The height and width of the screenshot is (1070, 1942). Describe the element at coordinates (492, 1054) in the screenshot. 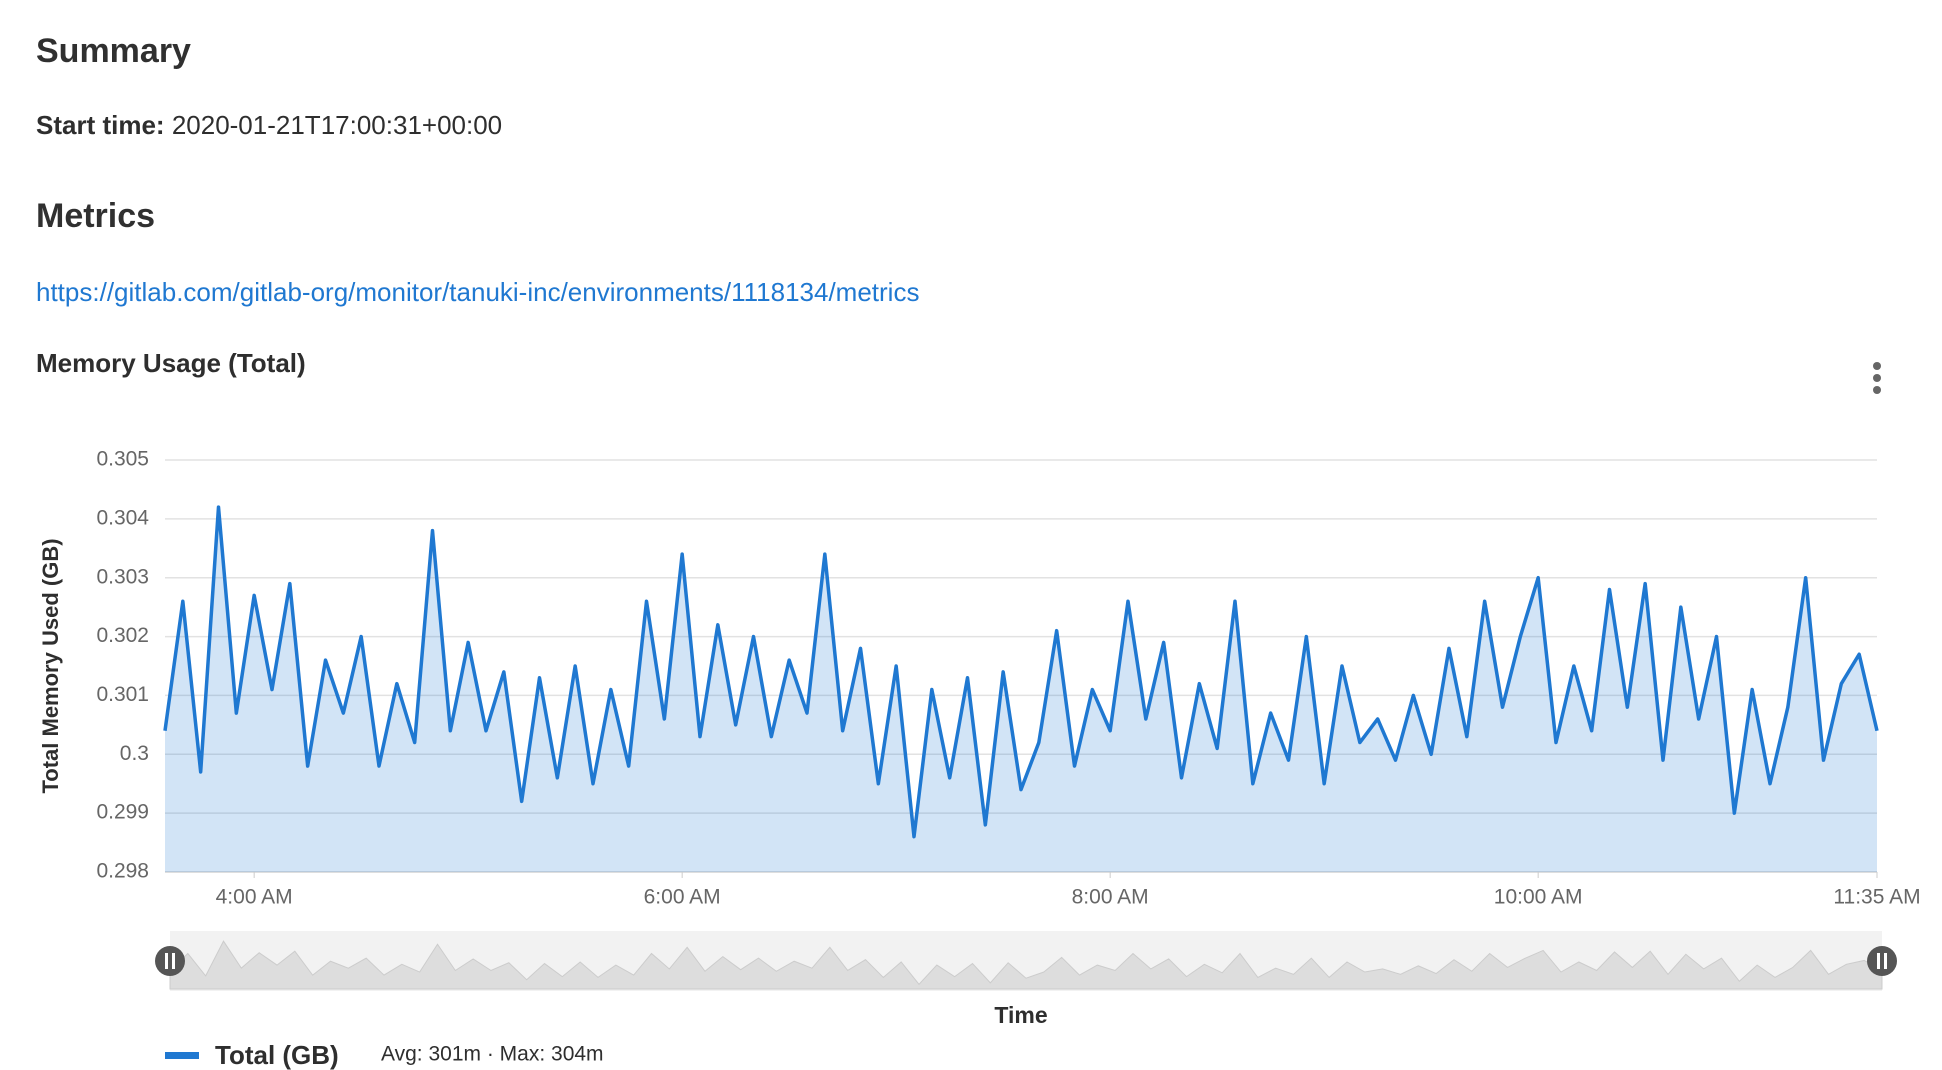

I see `legend-stats: Avg: 301m · Max: 304m` at that location.